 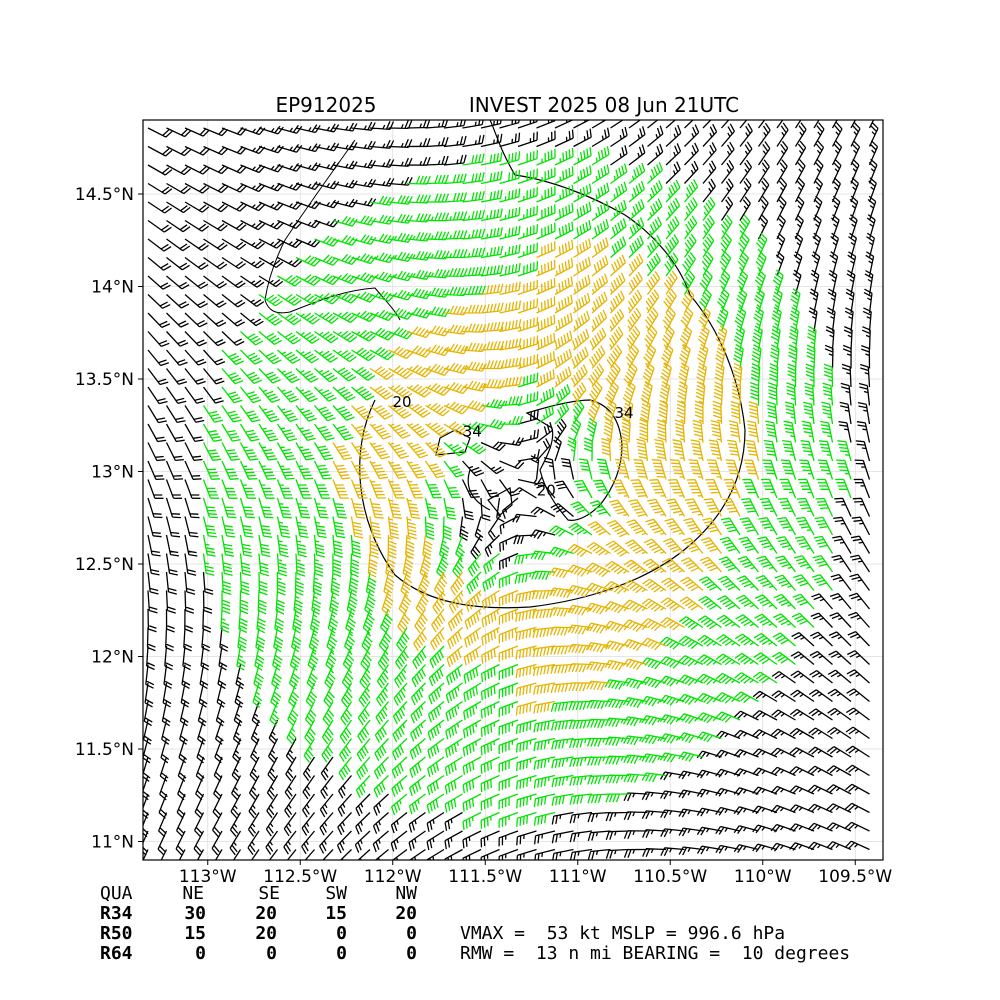 What do you see at coordinates (112, 288) in the screenshot?
I see `y-tick-label: 14°N` at bounding box center [112, 288].